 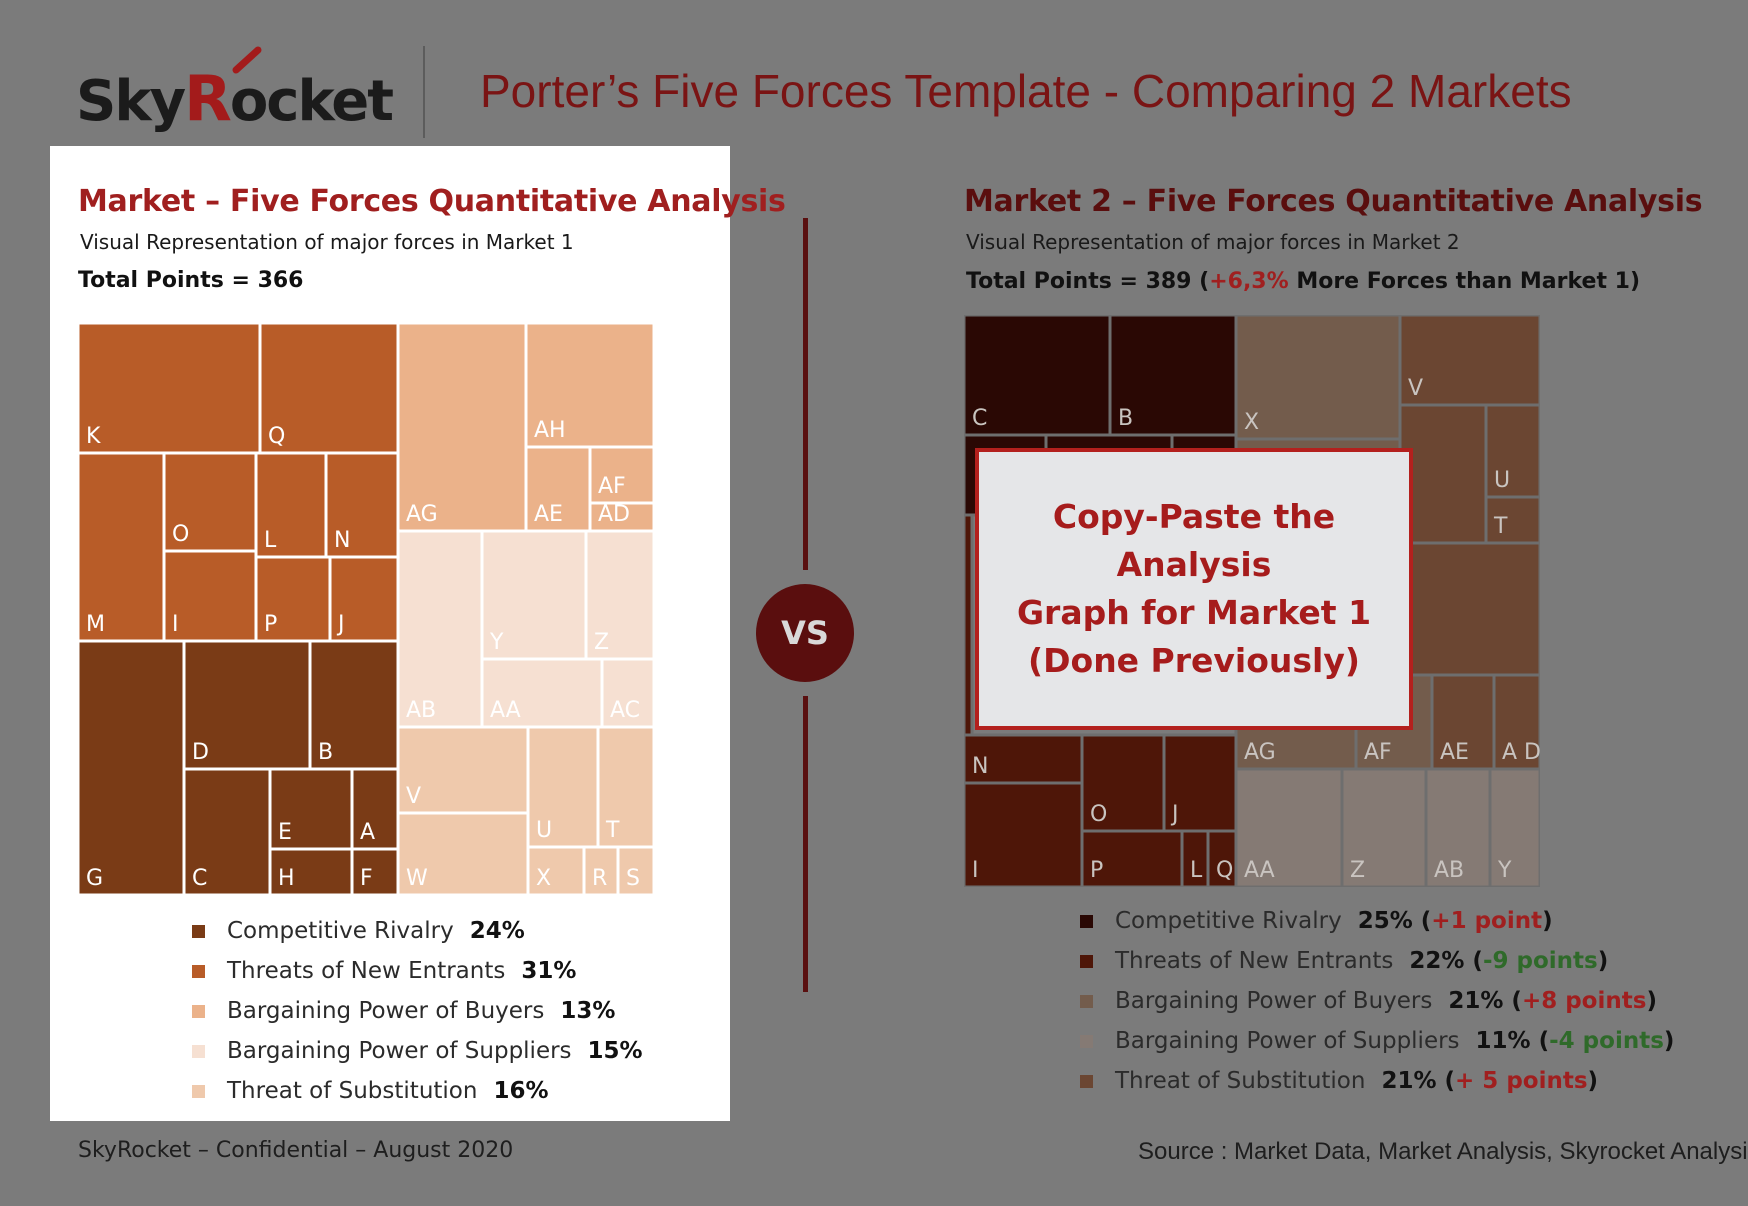 I want to click on legend-value: 31%, so click(x=549, y=971).